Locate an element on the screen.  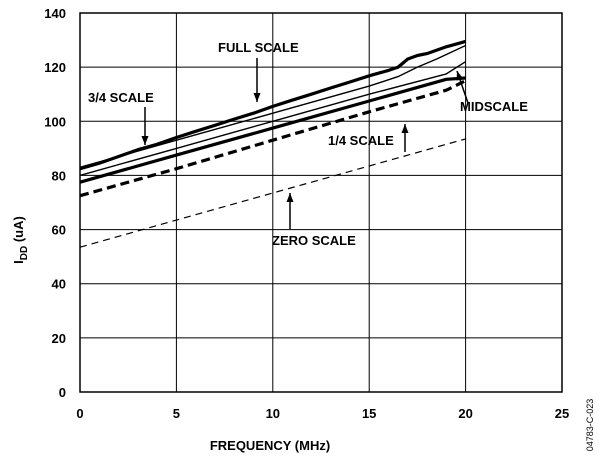
annotation-full-scale: FULL SCALE is located at coordinates (258, 47).